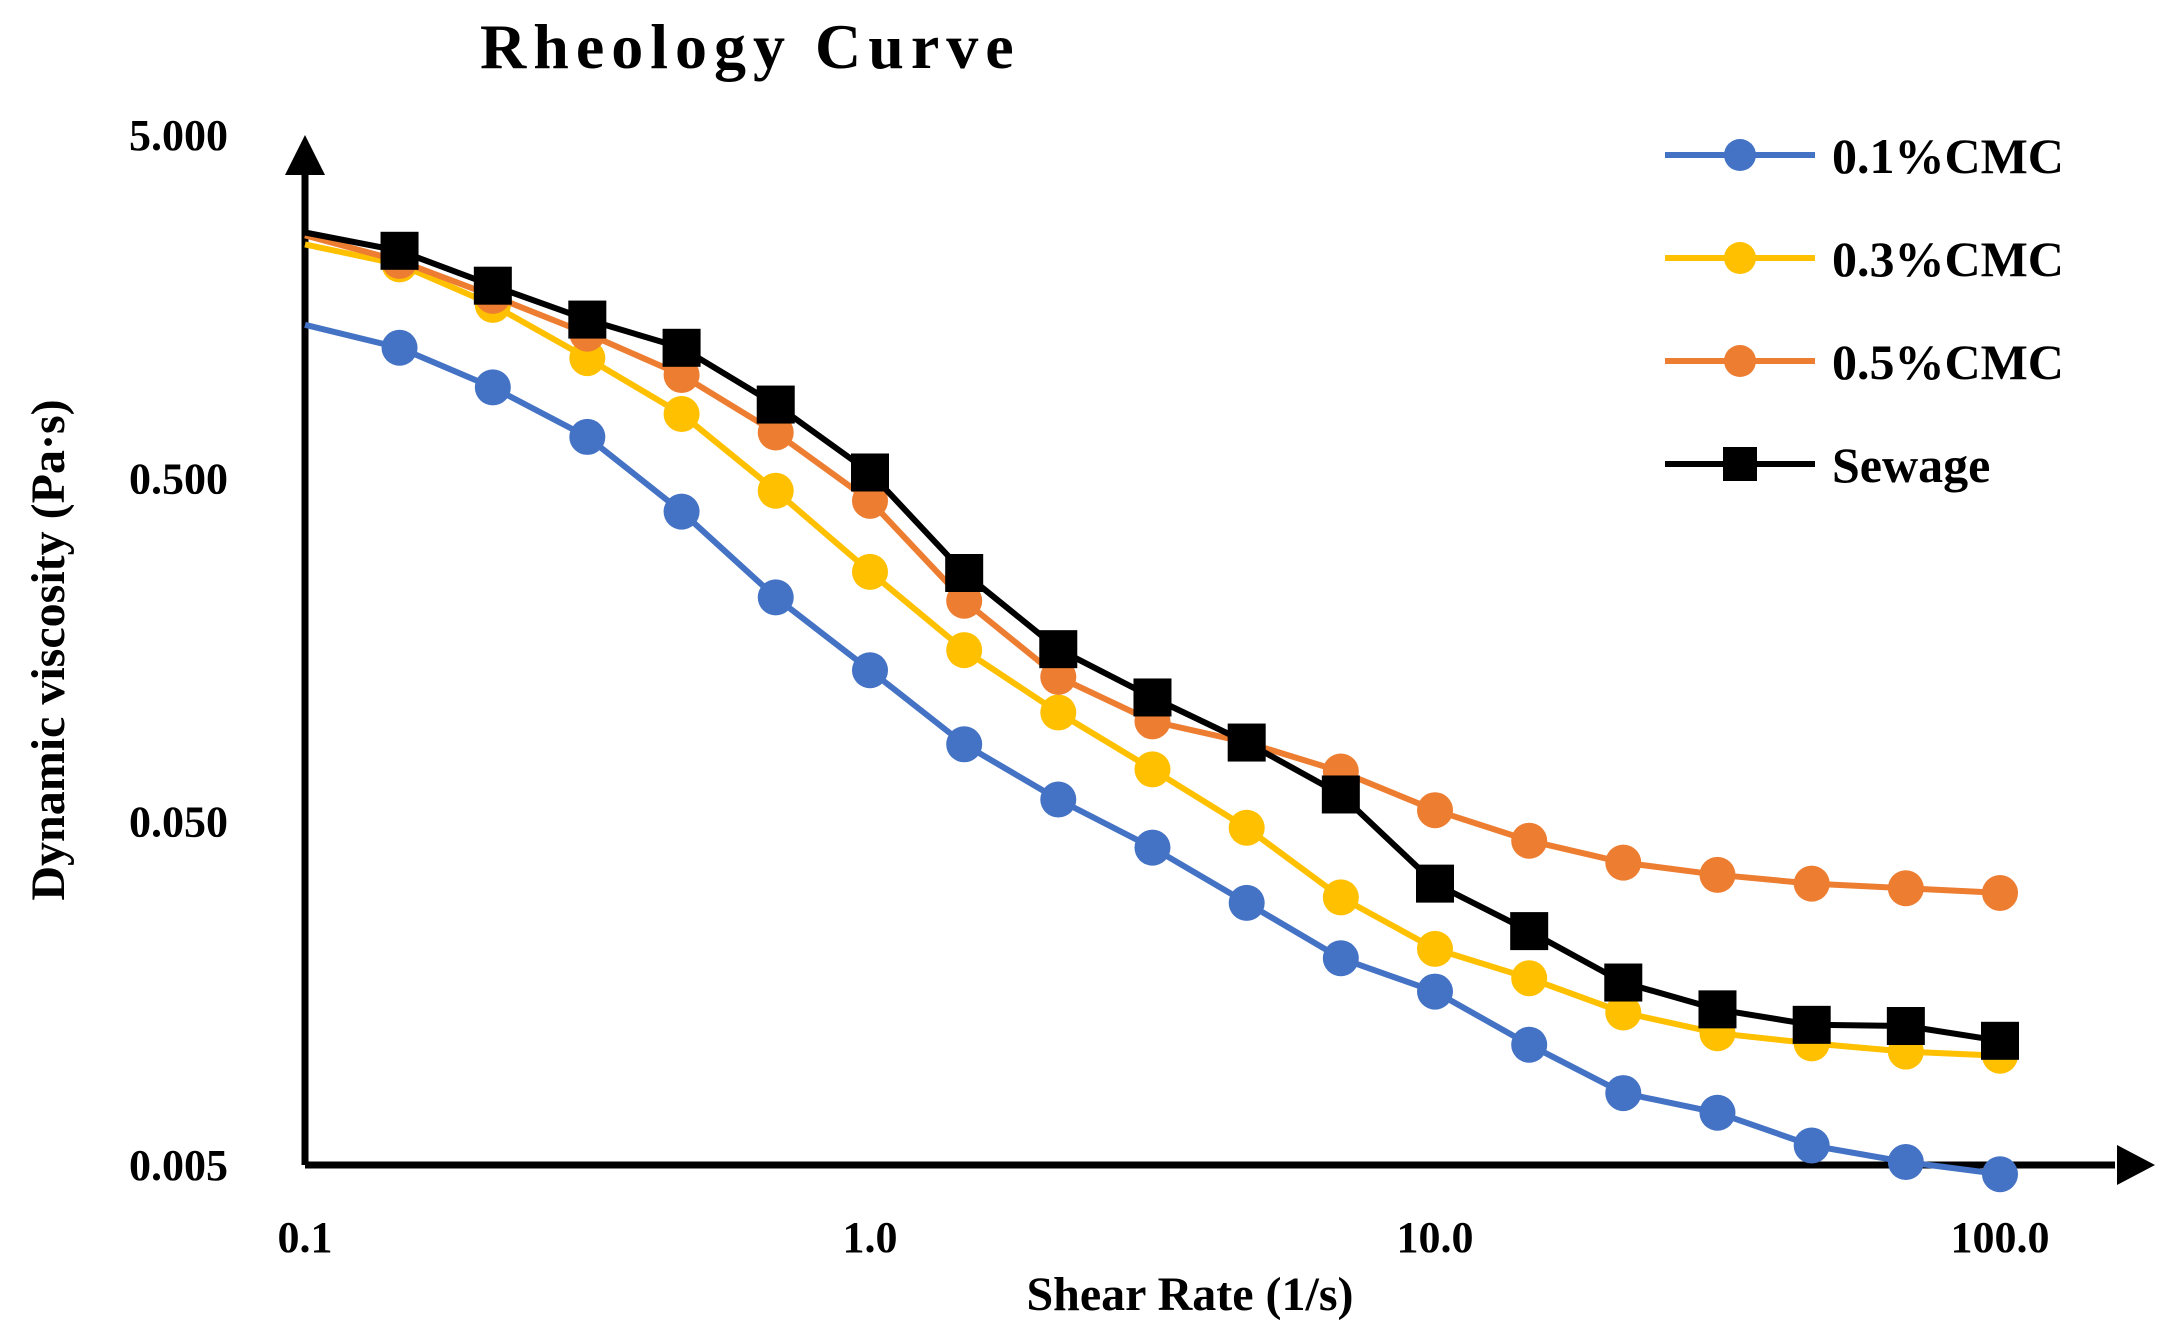  I want to click on legend-label: 0.5%CMC, so click(1948, 362).